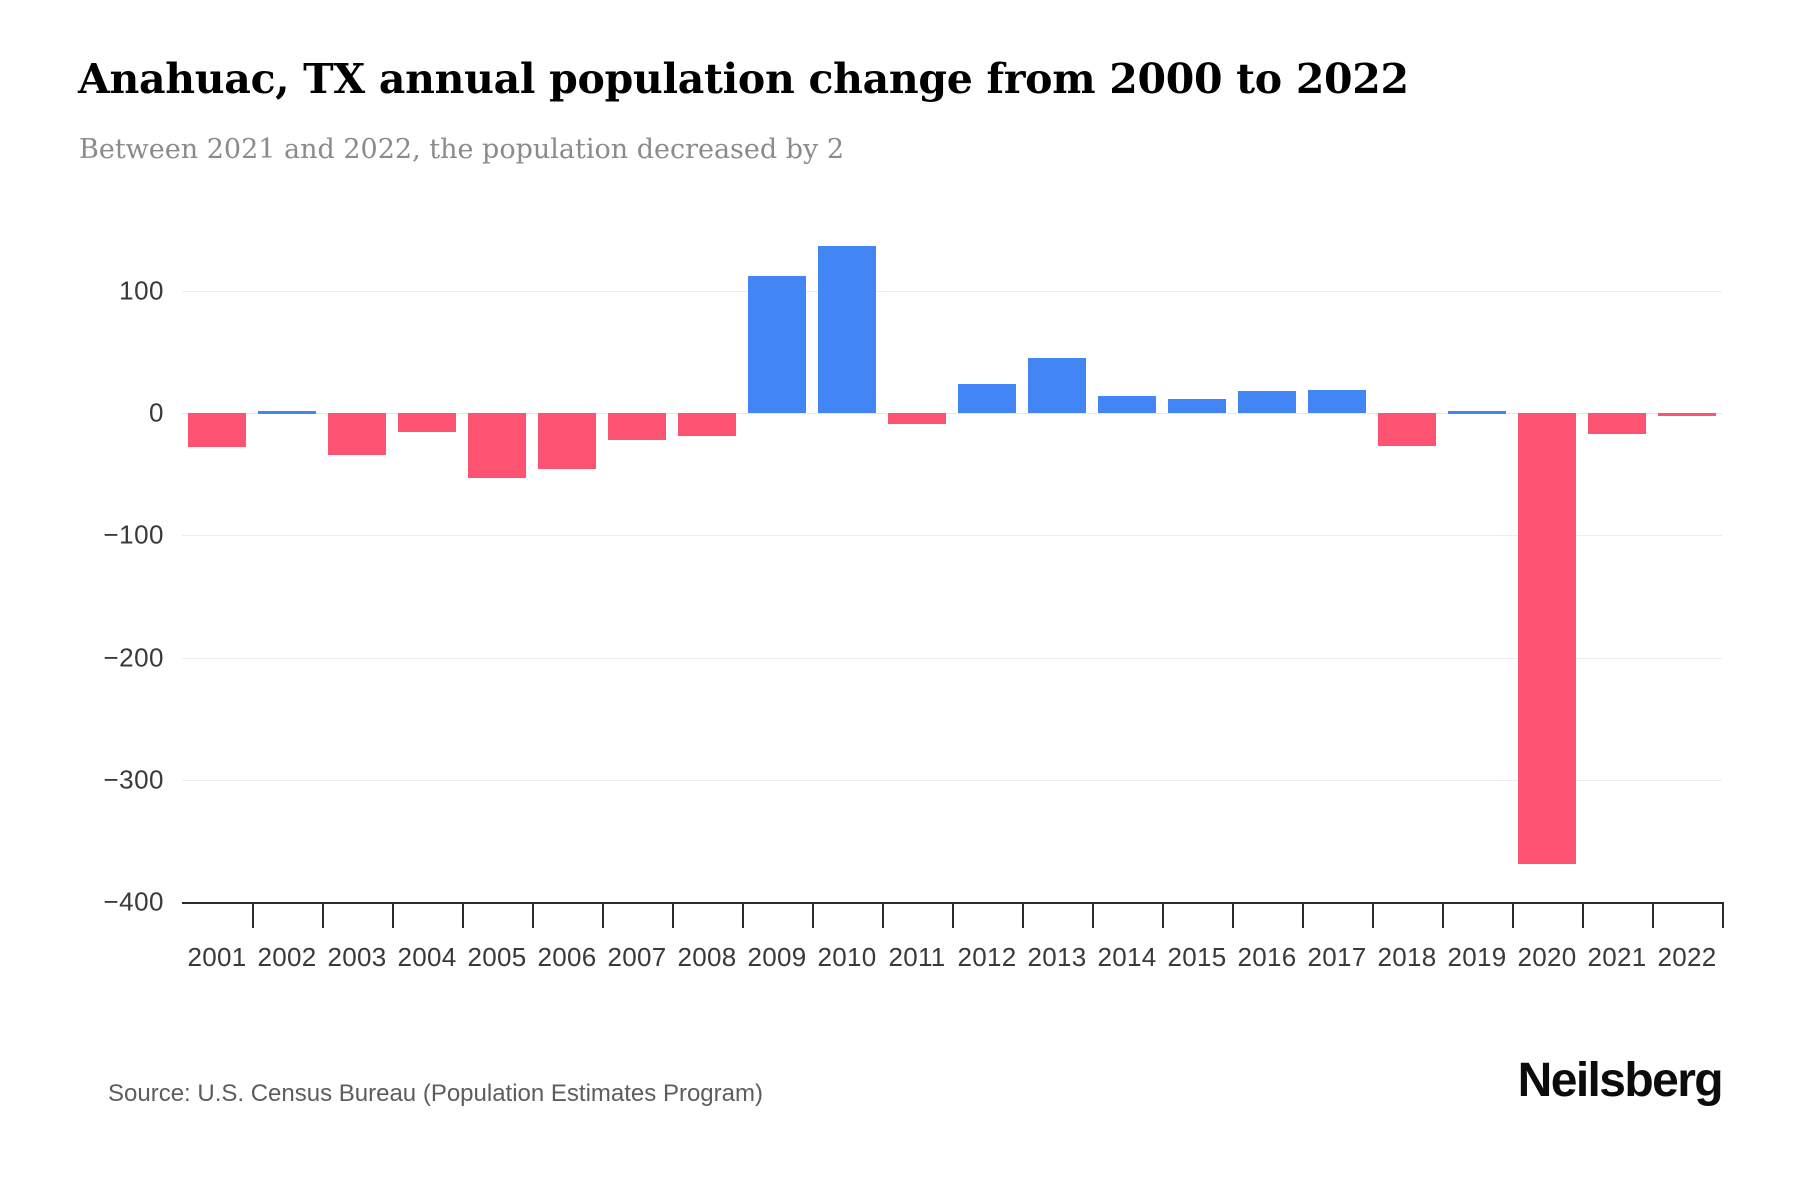 The width and height of the screenshot is (1800, 1200). What do you see at coordinates (1477, 957) in the screenshot?
I see `x-axis-tick-label: 2019` at bounding box center [1477, 957].